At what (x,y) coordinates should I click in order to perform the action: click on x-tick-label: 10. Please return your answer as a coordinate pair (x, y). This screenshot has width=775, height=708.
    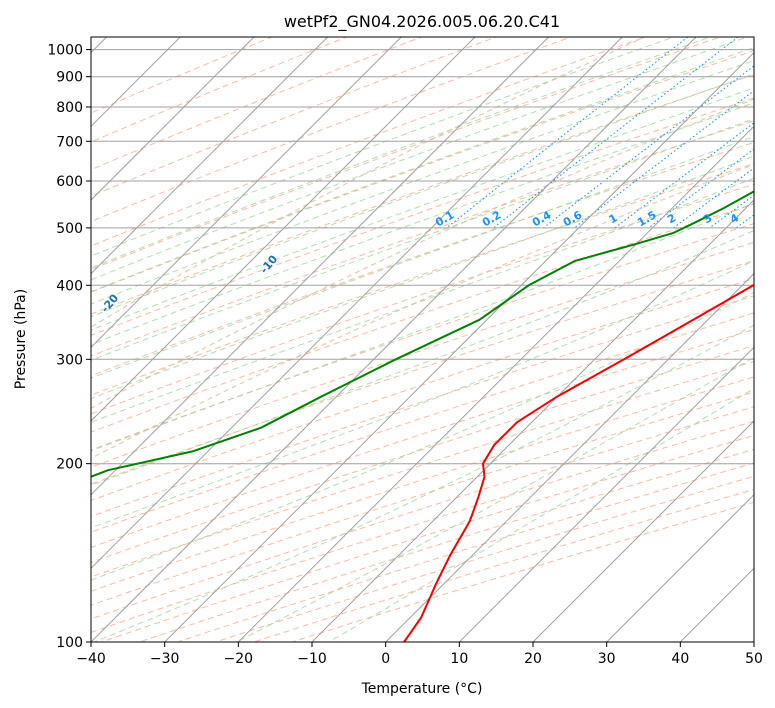
    Looking at the image, I should click on (459, 659).